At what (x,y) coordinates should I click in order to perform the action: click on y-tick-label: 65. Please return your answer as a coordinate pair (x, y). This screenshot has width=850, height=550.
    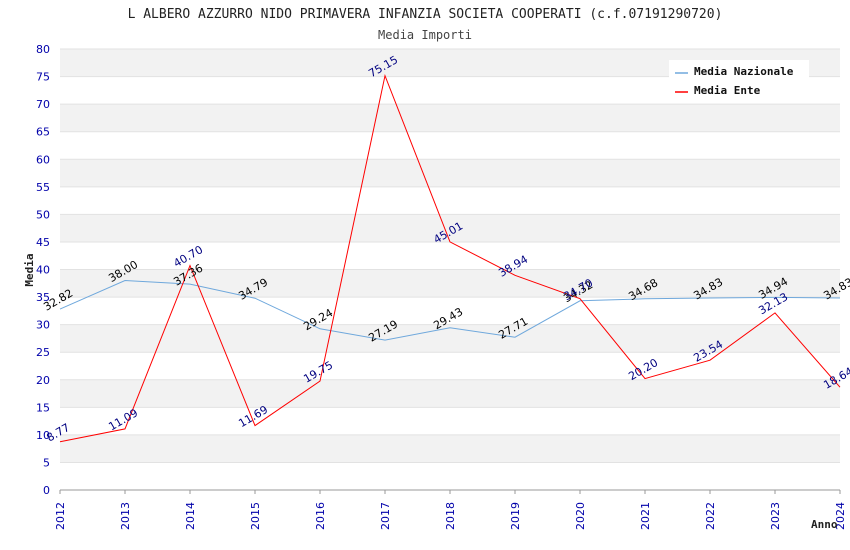
    Looking at the image, I should click on (43, 132).